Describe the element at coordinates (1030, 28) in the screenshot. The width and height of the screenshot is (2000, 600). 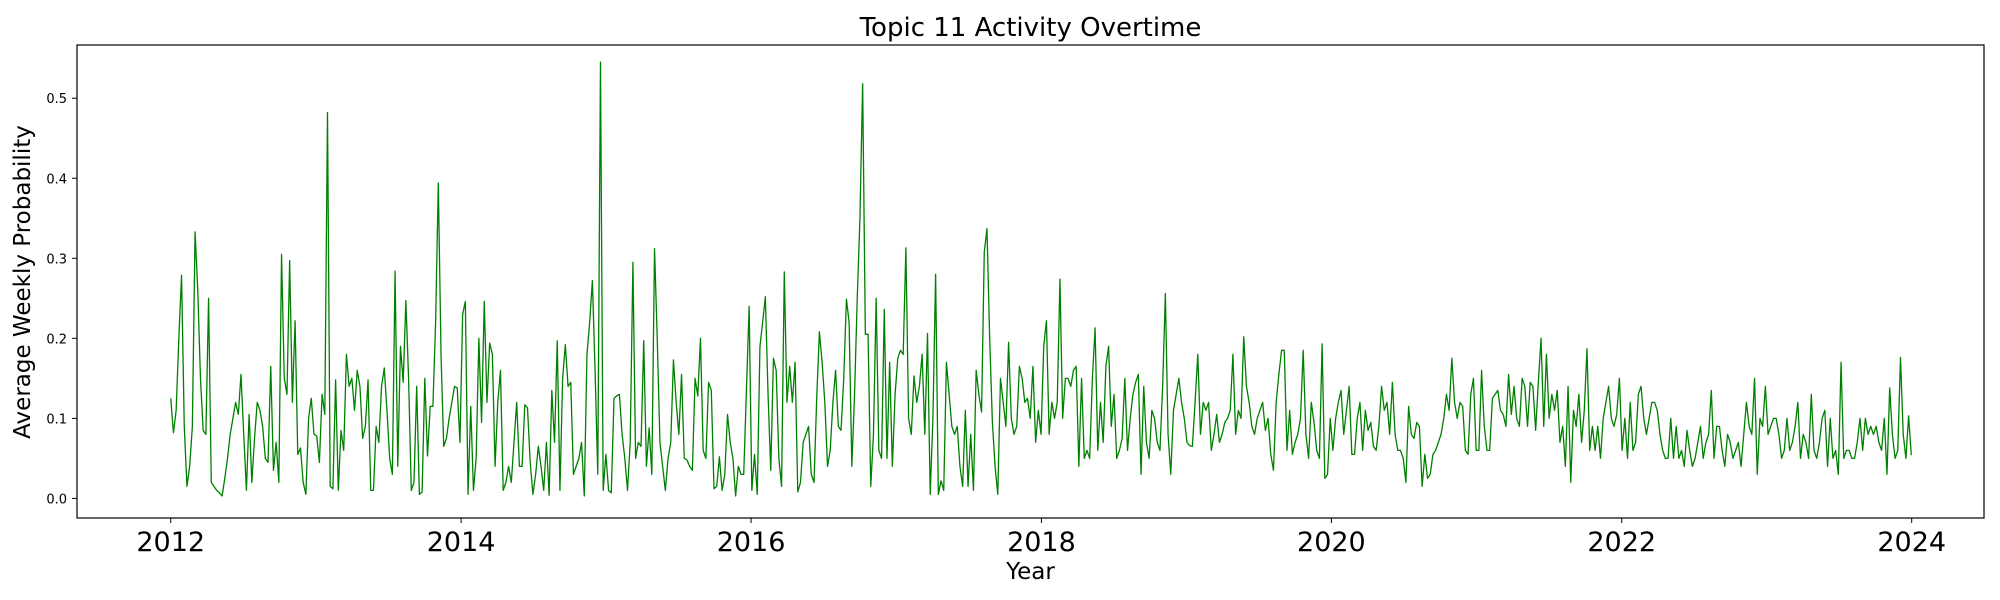
I see `chart-title: Topic 11 Activity Overtime` at that location.